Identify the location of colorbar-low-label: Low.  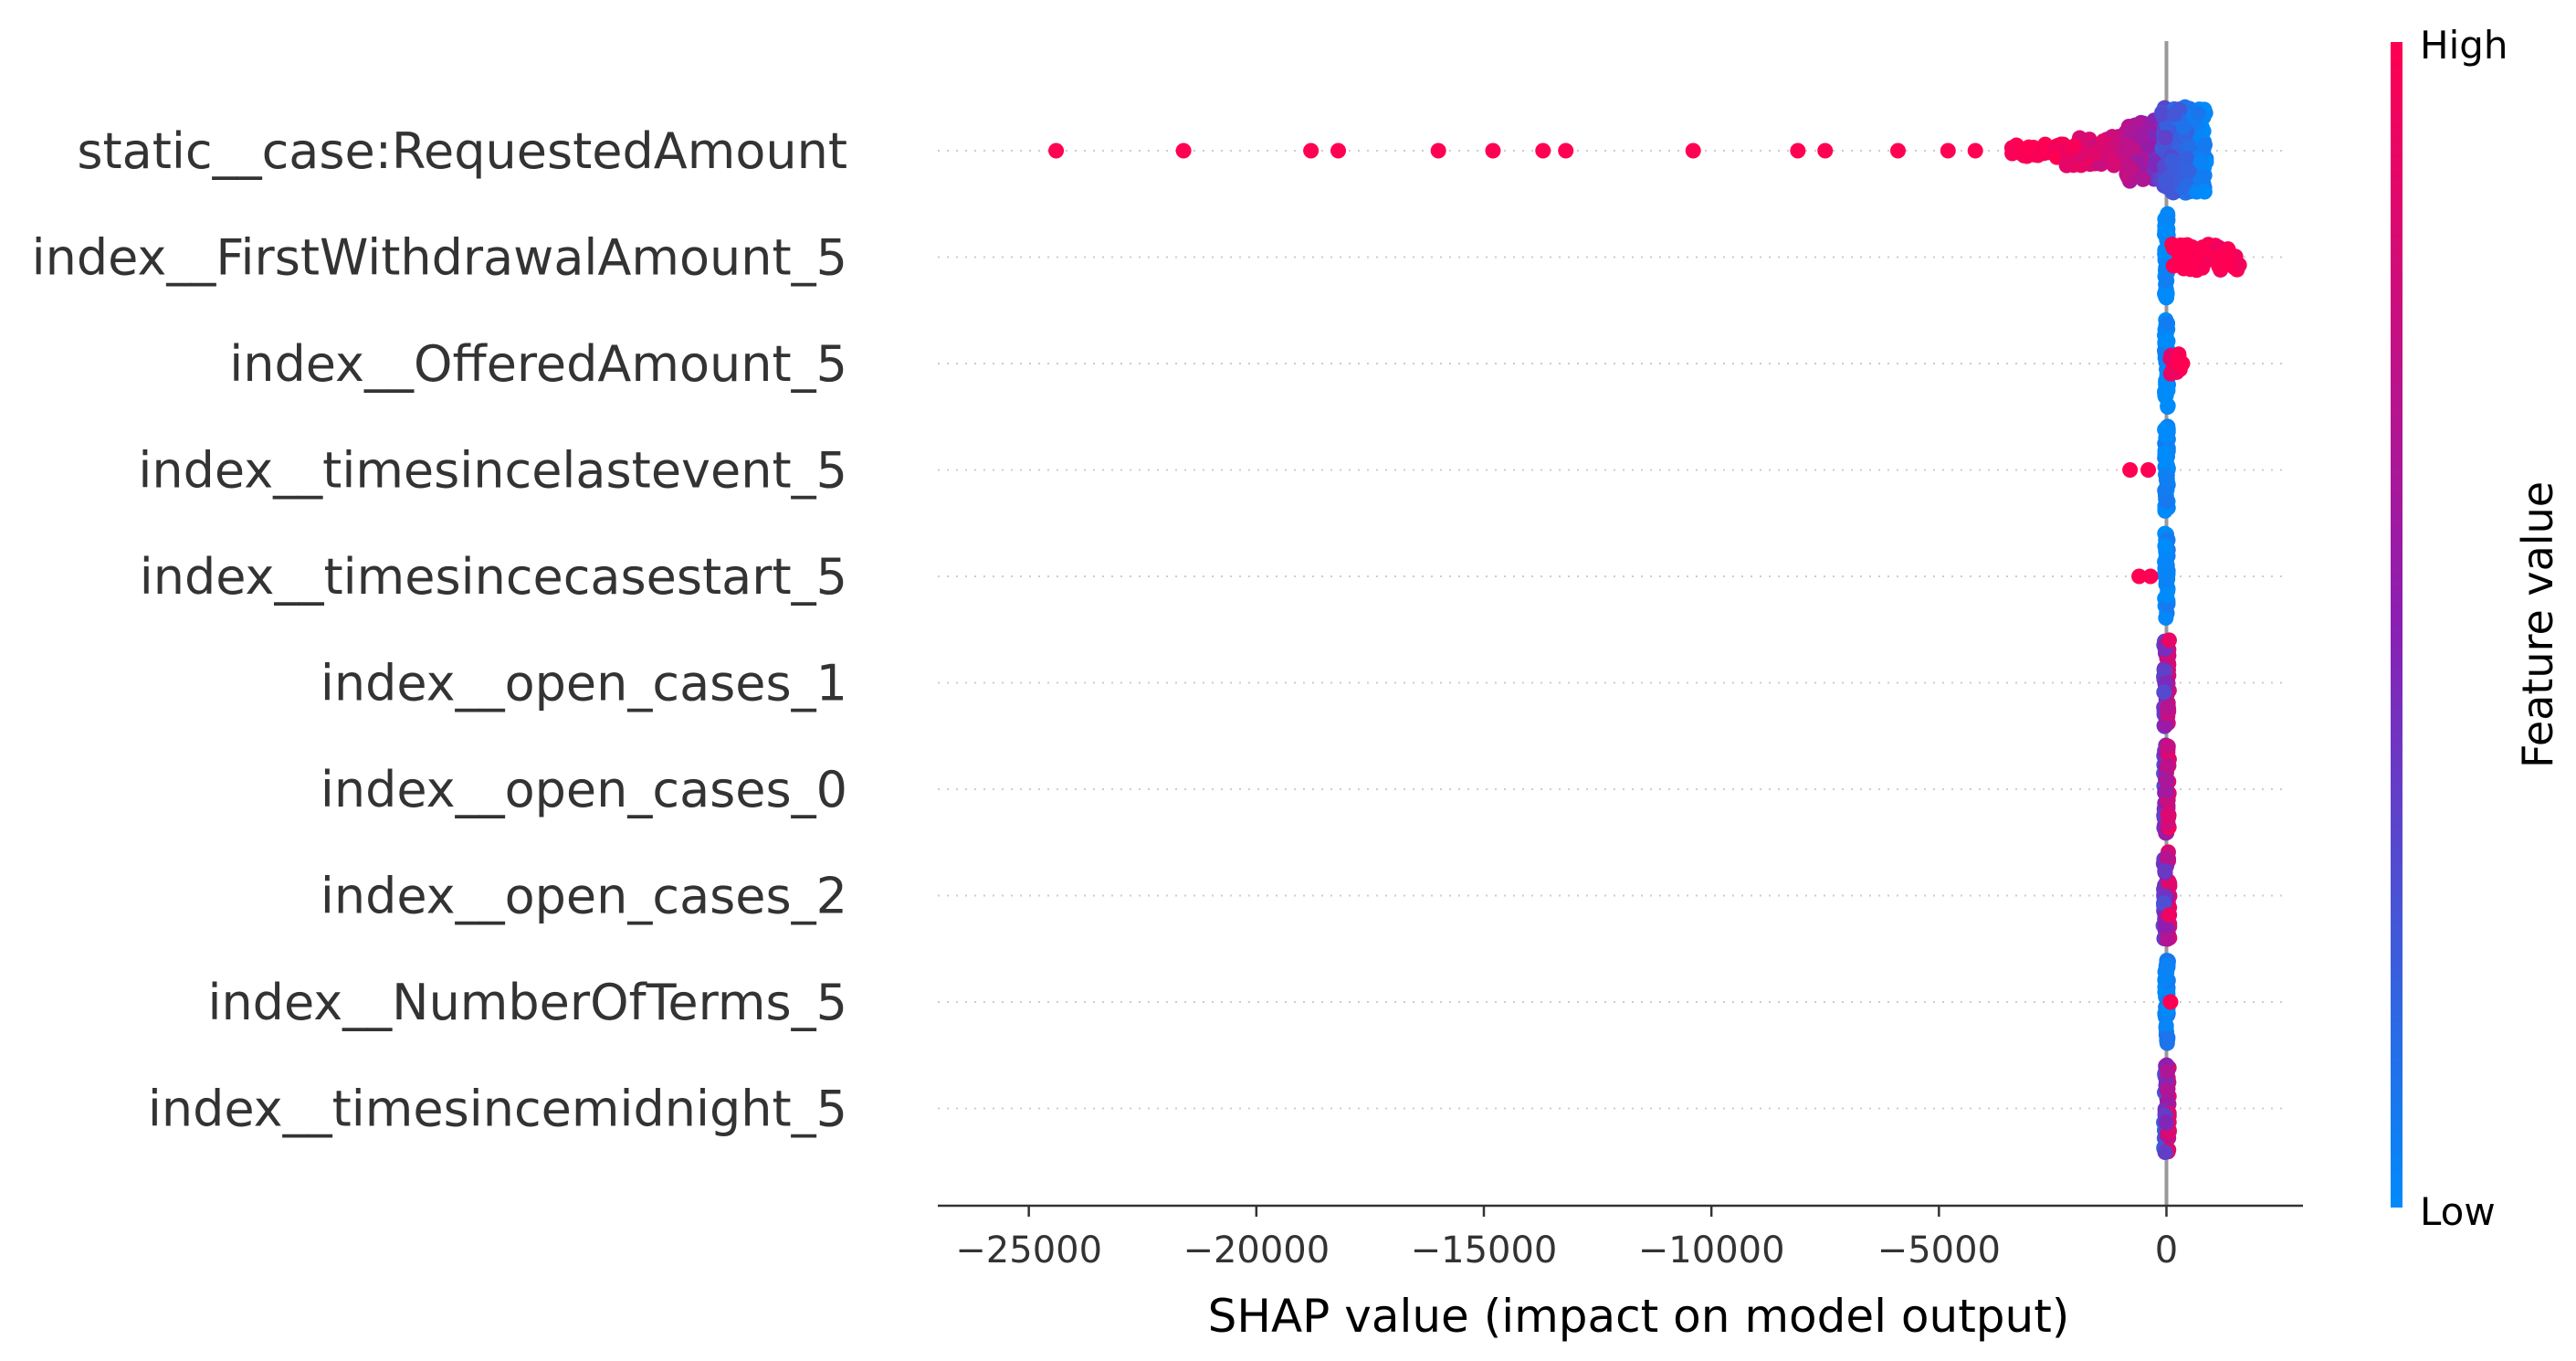
(2458, 1212).